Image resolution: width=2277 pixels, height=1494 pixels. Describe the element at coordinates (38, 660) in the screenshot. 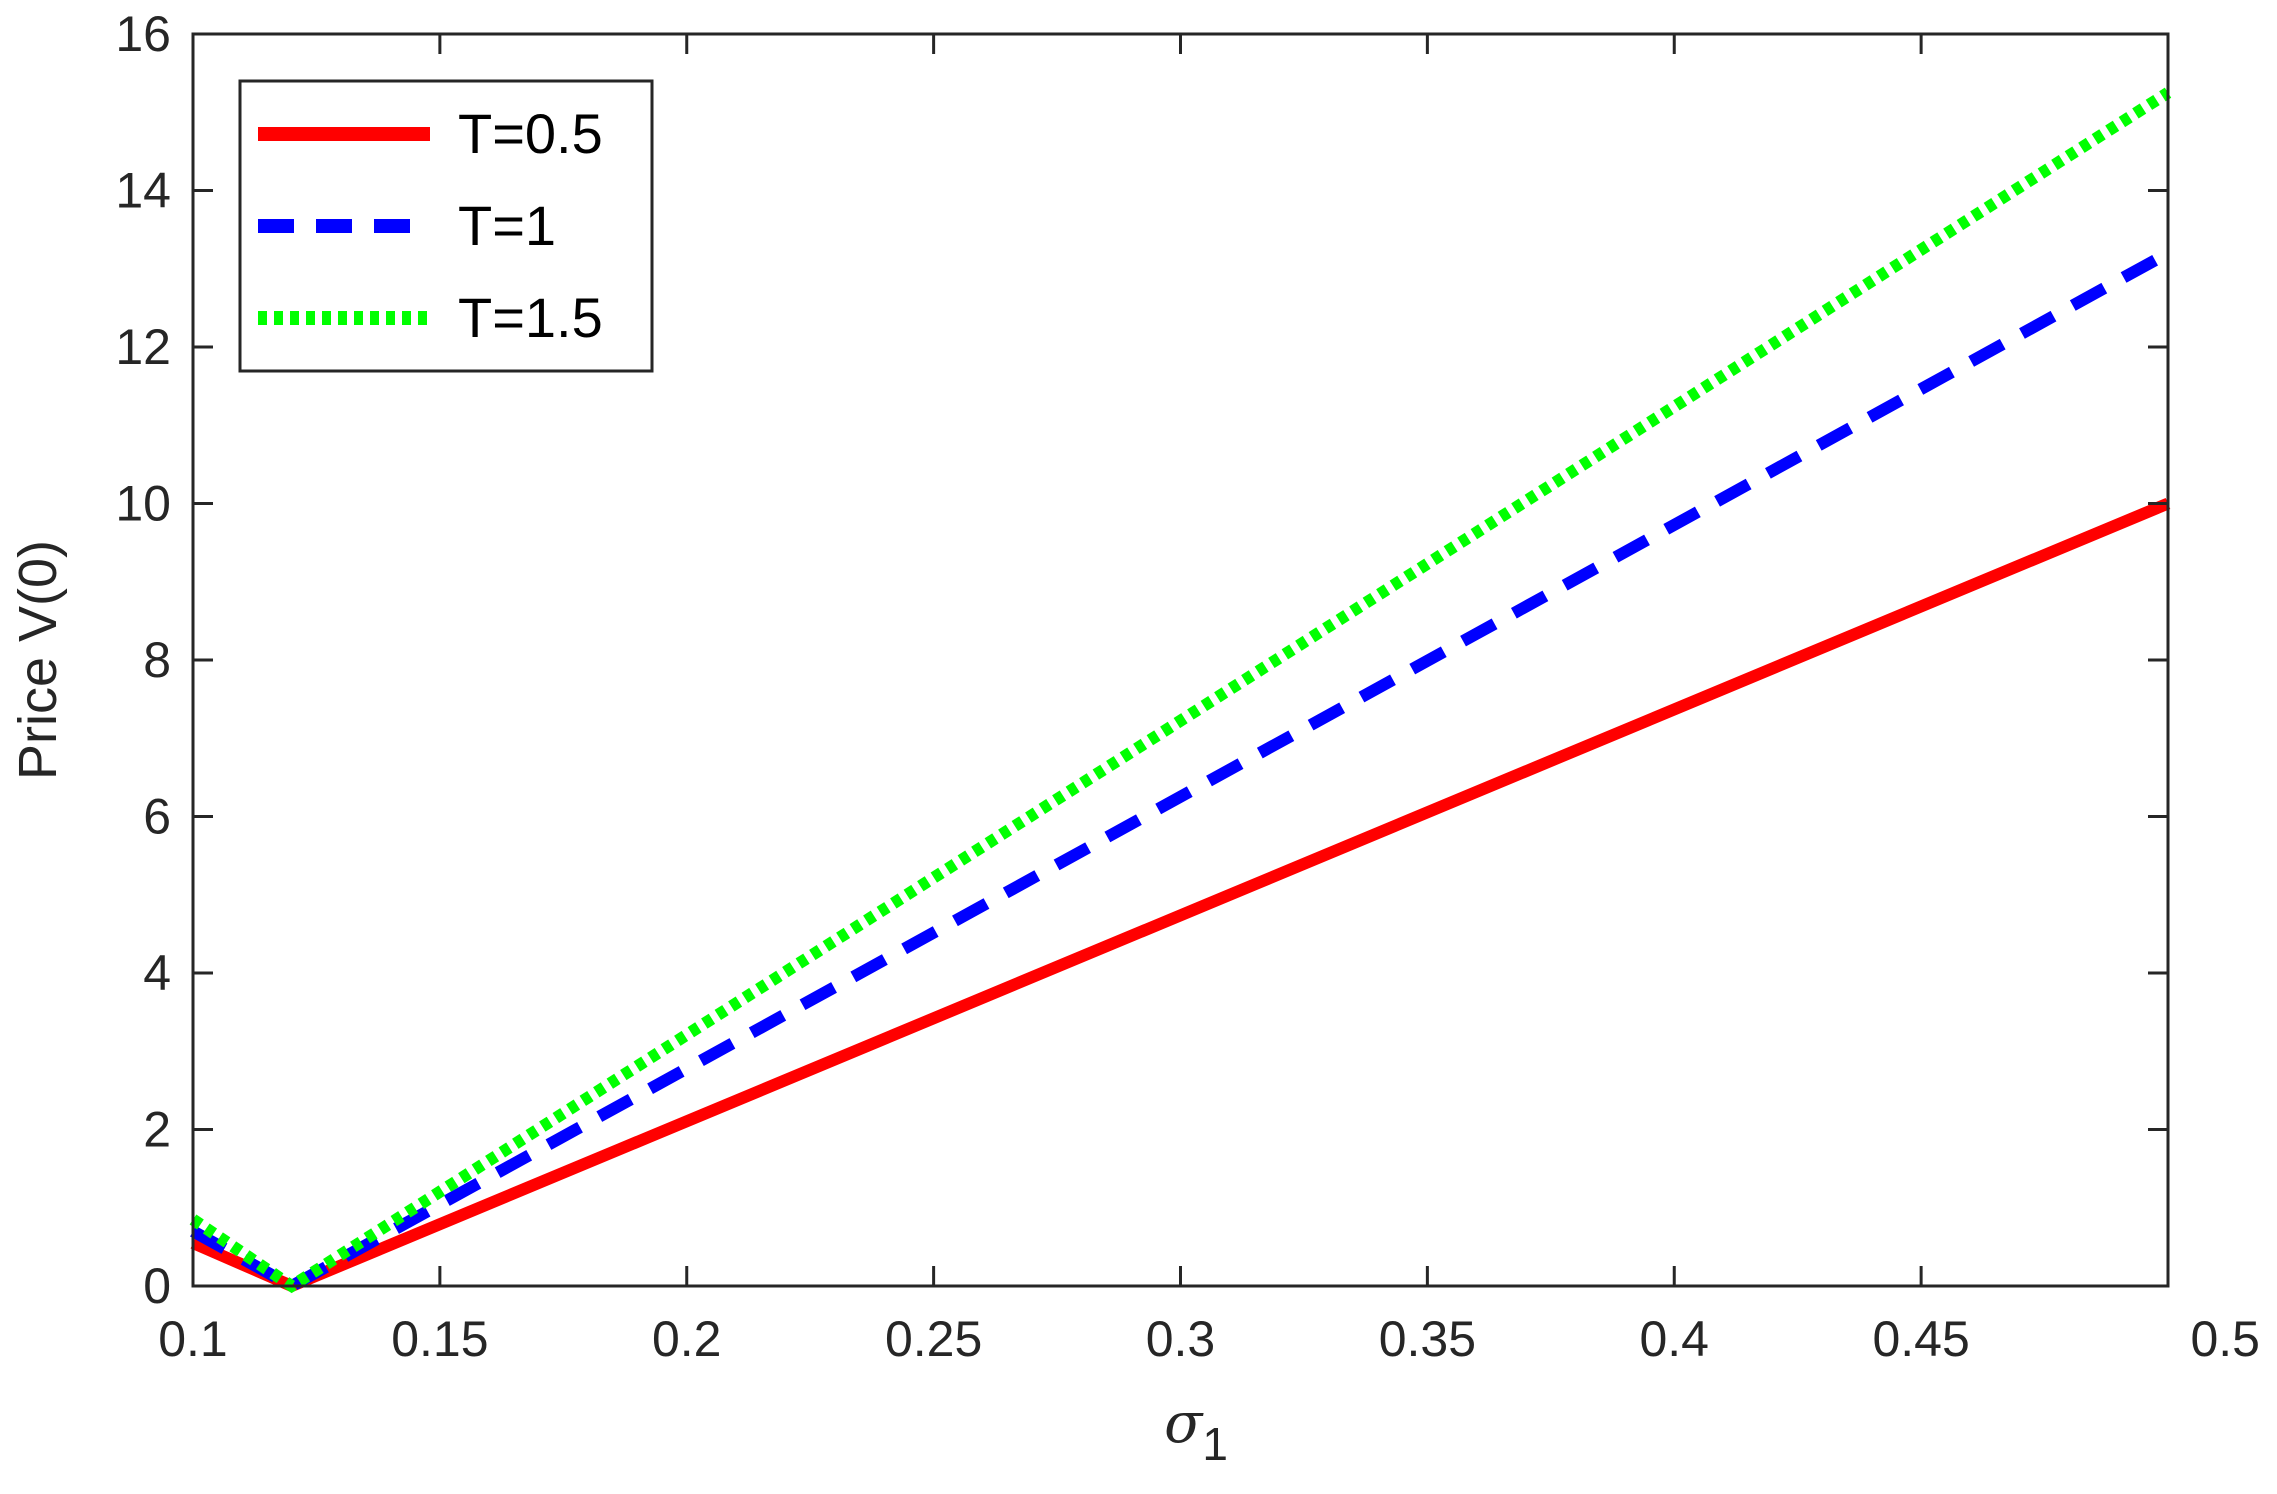

I see `y-axis-label: Price V(0)` at that location.